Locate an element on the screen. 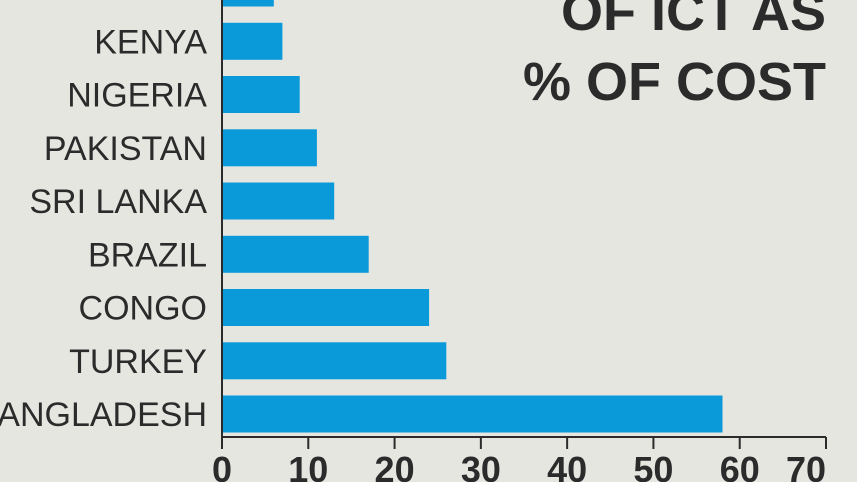 This screenshot has width=857, height=482. category-label: KENYA is located at coordinates (150, 42).